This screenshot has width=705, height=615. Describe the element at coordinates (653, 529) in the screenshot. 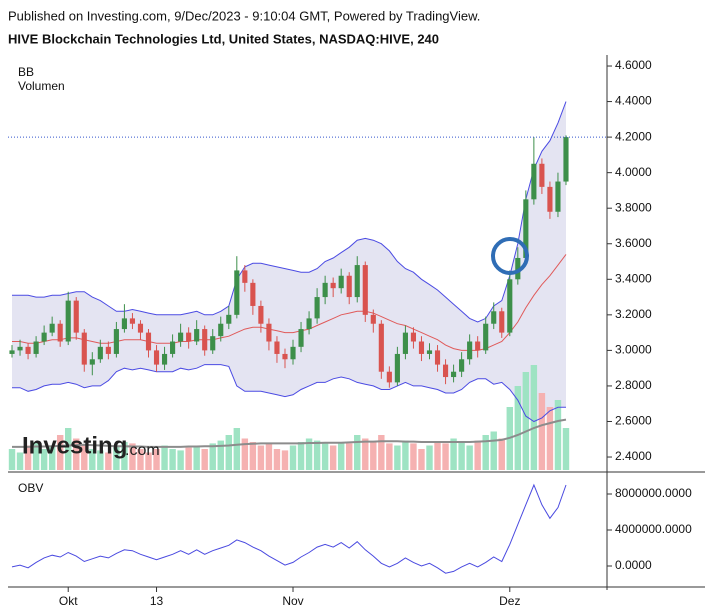

I see `y-tick-label: 4000000.0000` at that location.